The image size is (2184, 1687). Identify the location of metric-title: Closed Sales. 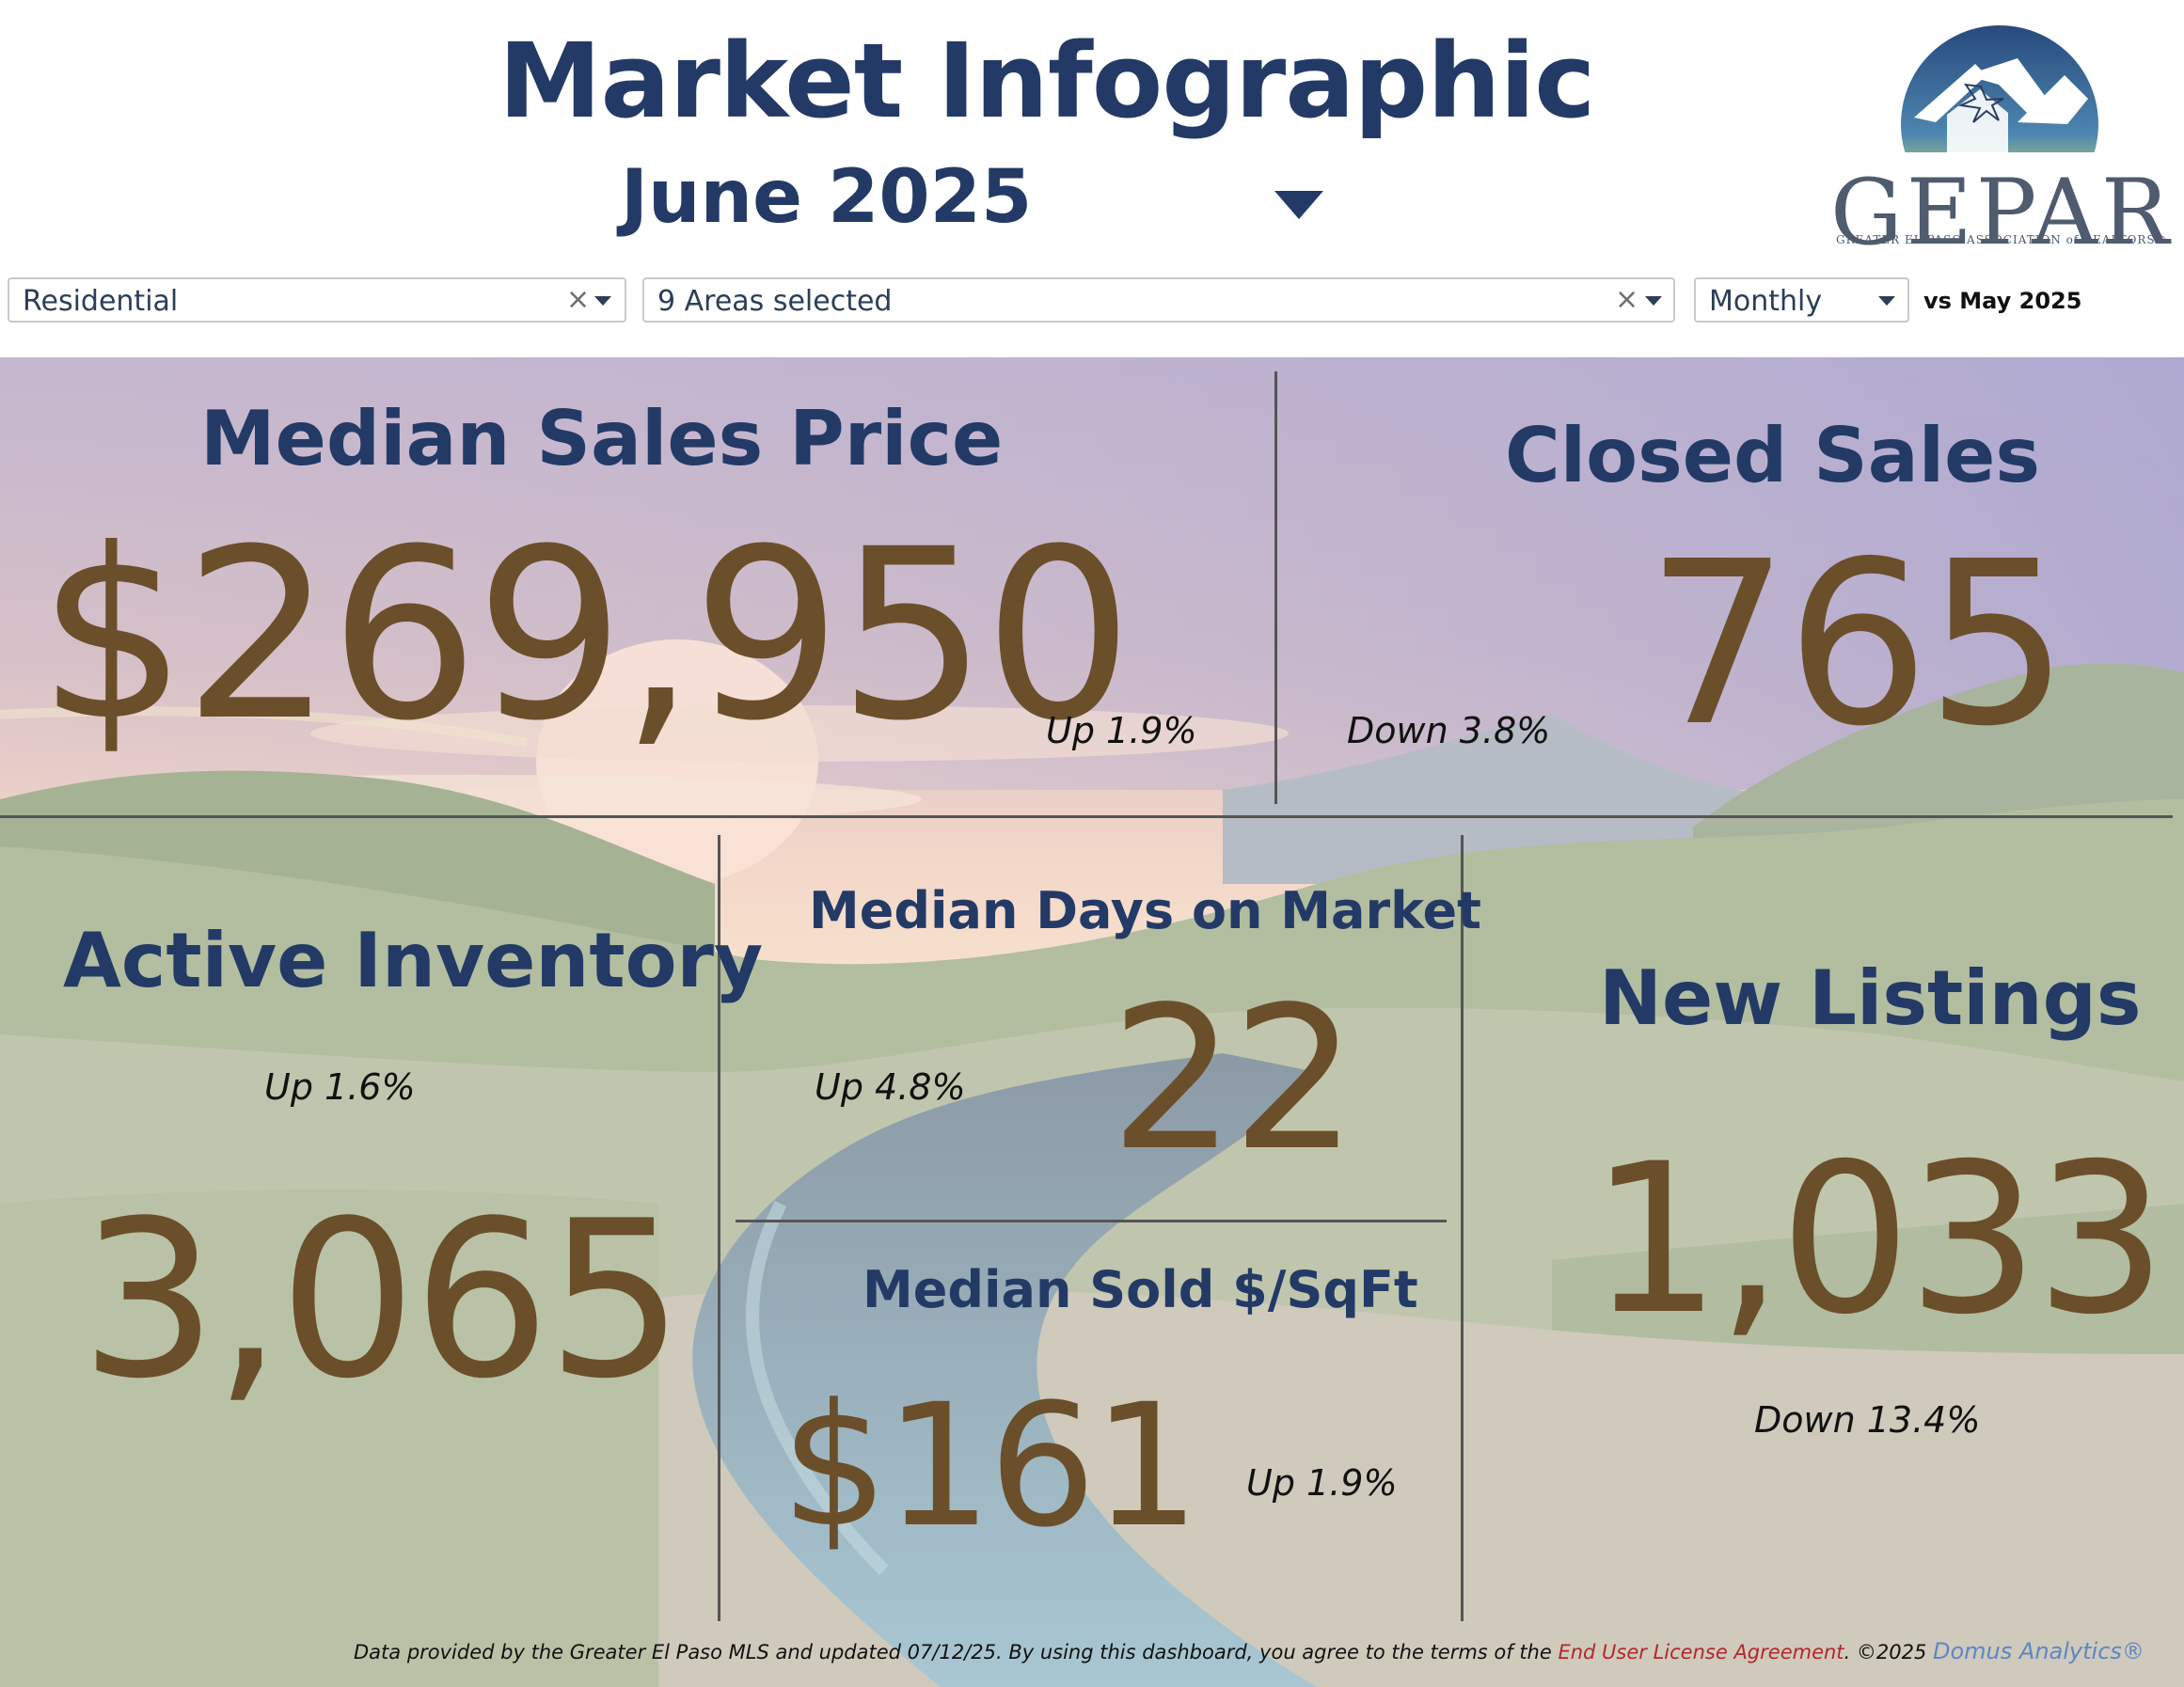
(1772, 455).